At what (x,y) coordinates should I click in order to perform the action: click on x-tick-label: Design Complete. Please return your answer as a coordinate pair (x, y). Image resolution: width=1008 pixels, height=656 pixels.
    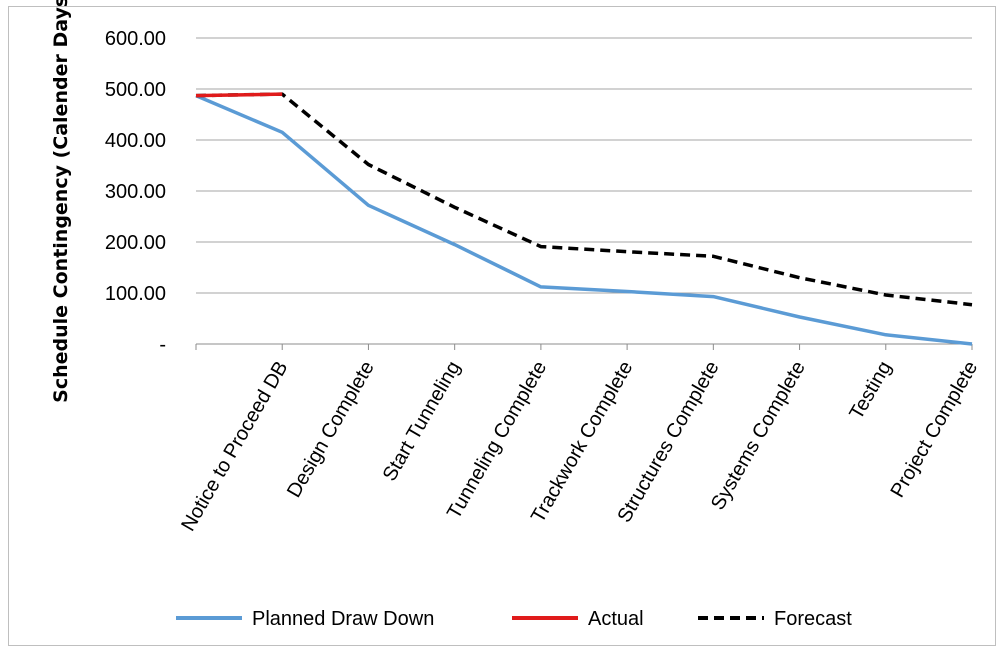
    Looking at the image, I should click on (331, 430).